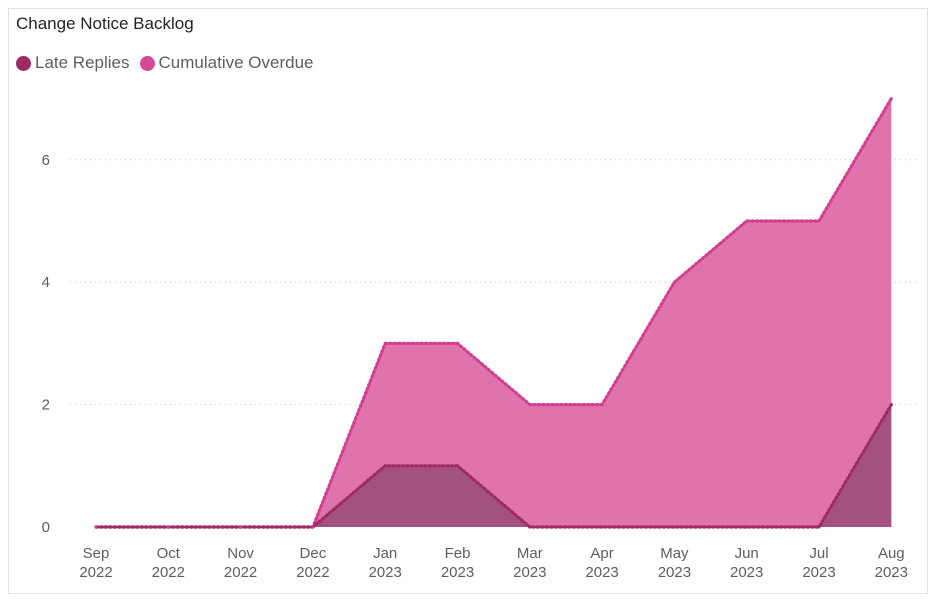 The image size is (940, 604). What do you see at coordinates (46, 527) in the screenshot?
I see `y-tick-label: 0` at bounding box center [46, 527].